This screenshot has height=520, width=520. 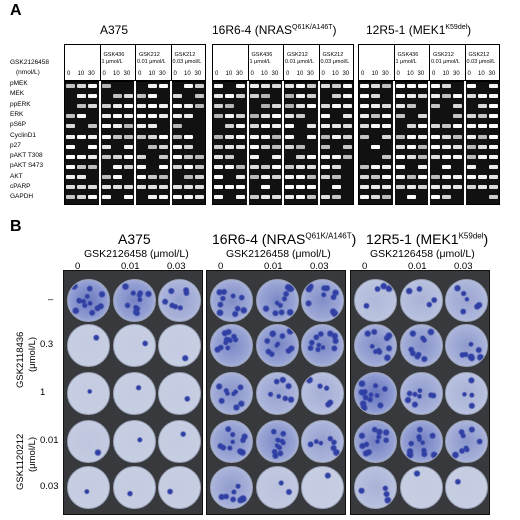 What do you see at coordinates (170, 143) in the screenshot?
I see `blot-separator` at bounding box center [170, 143].